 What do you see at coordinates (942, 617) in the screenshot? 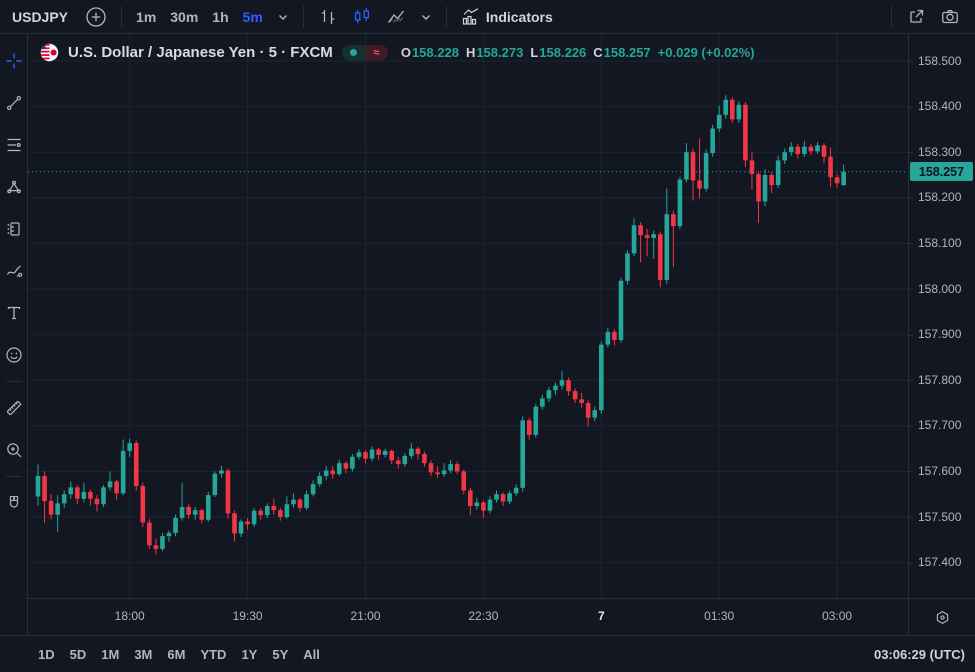
I see `chart-settings-button` at bounding box center [942, 617].